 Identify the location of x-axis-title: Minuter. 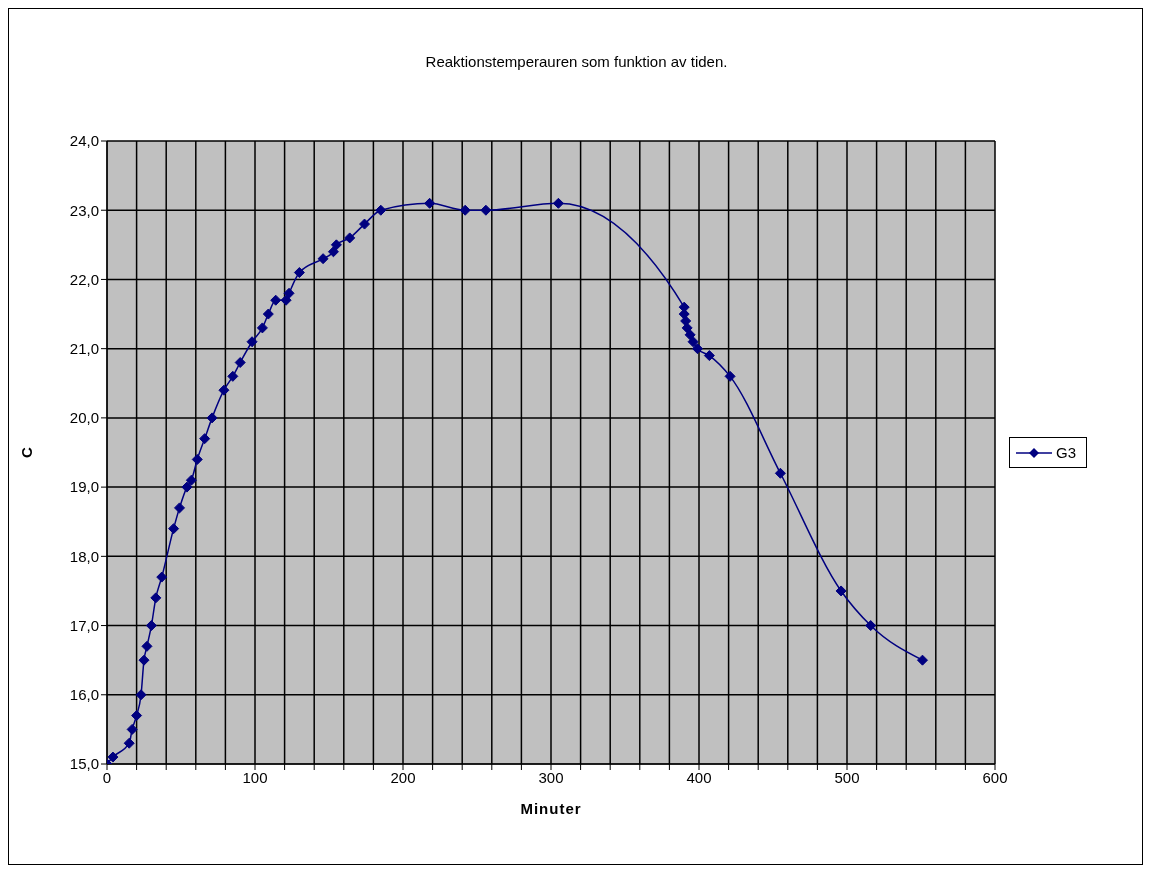
(551, 808).